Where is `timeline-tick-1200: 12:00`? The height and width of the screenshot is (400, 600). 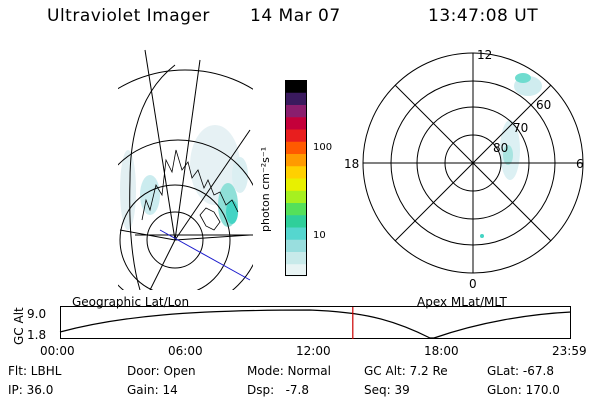
timeline-tick-1200: 12:00 is located at coordinates (313, 351).